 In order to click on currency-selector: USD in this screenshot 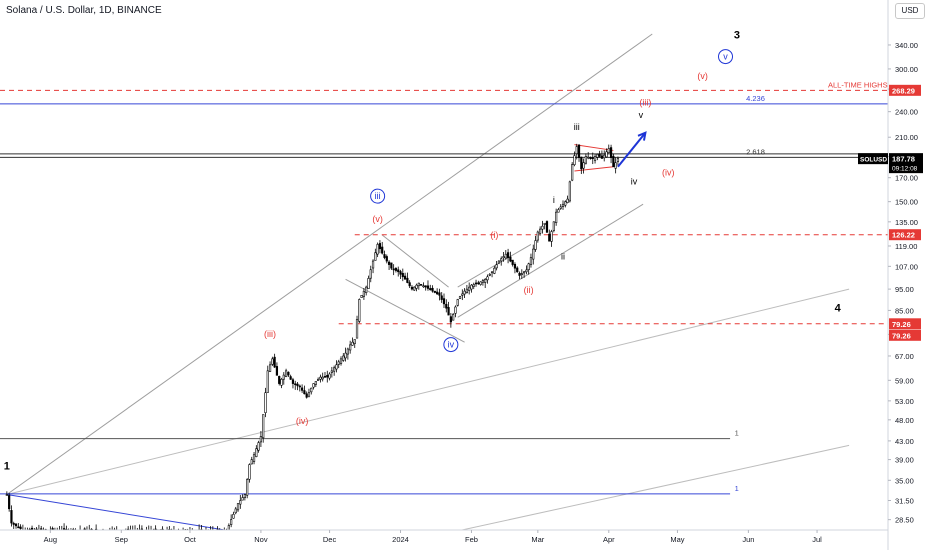, I will do `click(910, 11)`.